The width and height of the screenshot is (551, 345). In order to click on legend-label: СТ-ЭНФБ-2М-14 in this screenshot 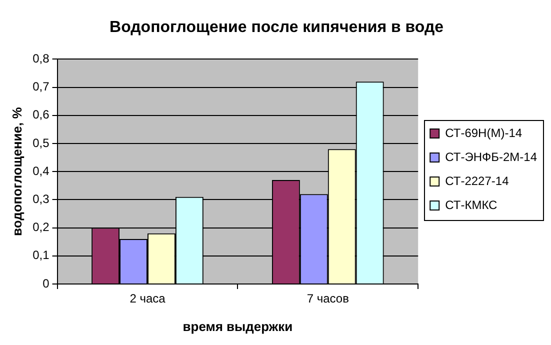, I will do `click(491, 157)`.